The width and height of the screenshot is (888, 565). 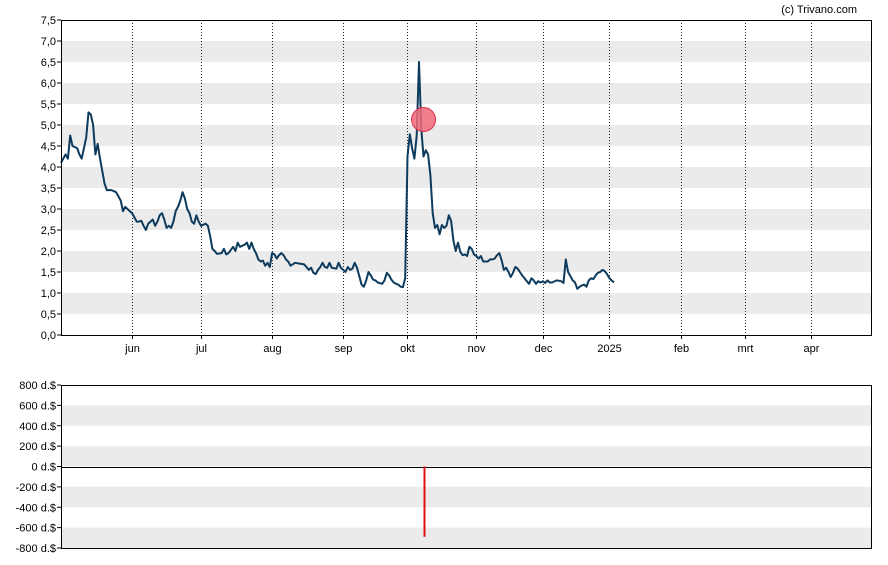 I want to click on price-y-tick-label: 7,0, so click(x=48, y=42).